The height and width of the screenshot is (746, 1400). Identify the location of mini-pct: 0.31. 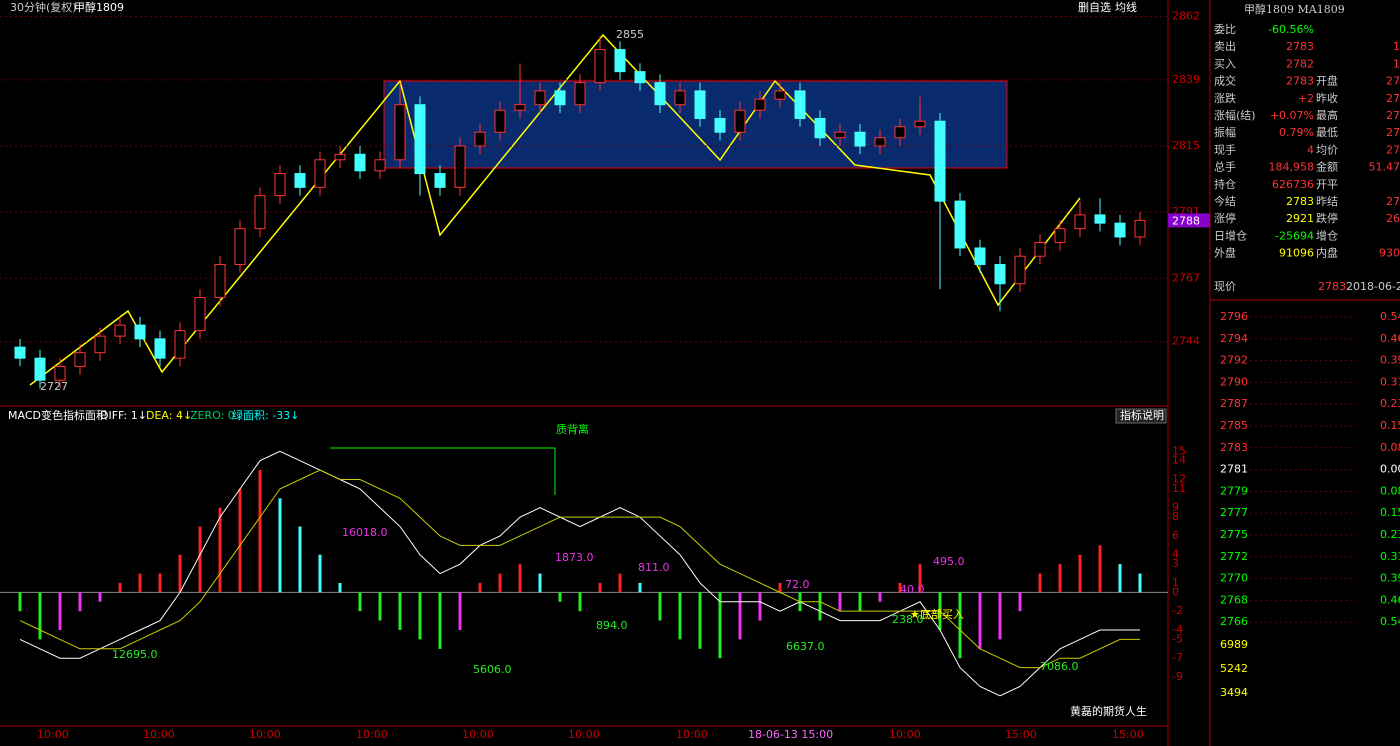
(1390, 381).